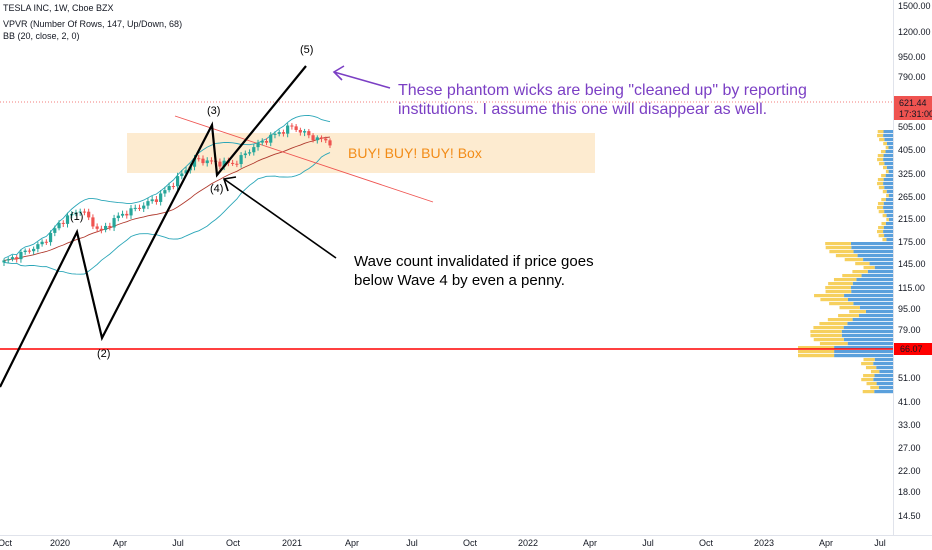  Describe the element at coordinates (909, 425) in the screenshot. I see `price-tick-label: 33.00` at that location.